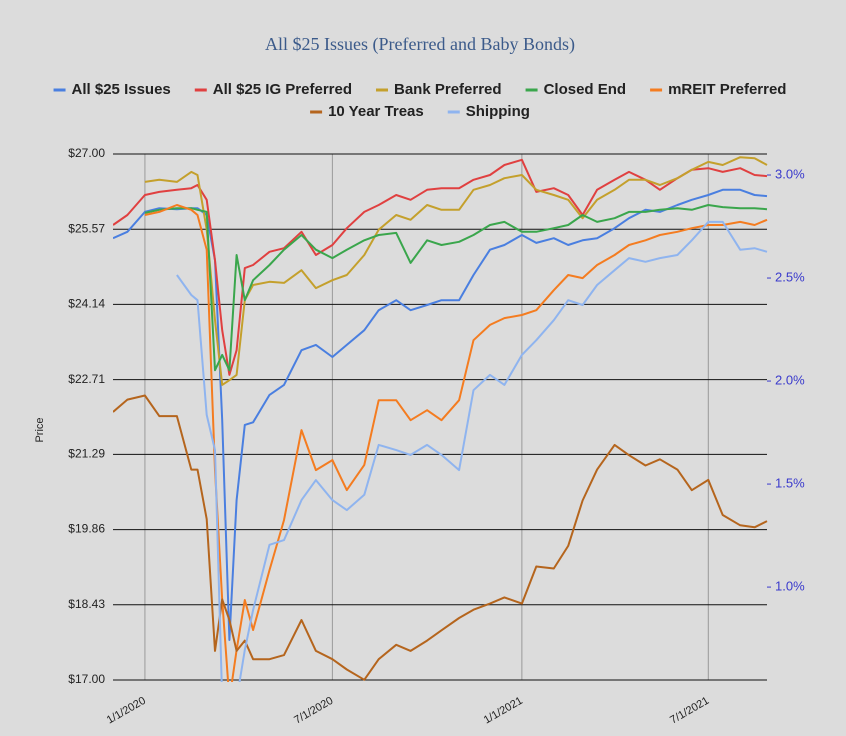 This screenshot has width=846, height=736. Describe the element at coordinates (86, 228) in the screenshot. I see `y-tick-label: $25.57` at that location.